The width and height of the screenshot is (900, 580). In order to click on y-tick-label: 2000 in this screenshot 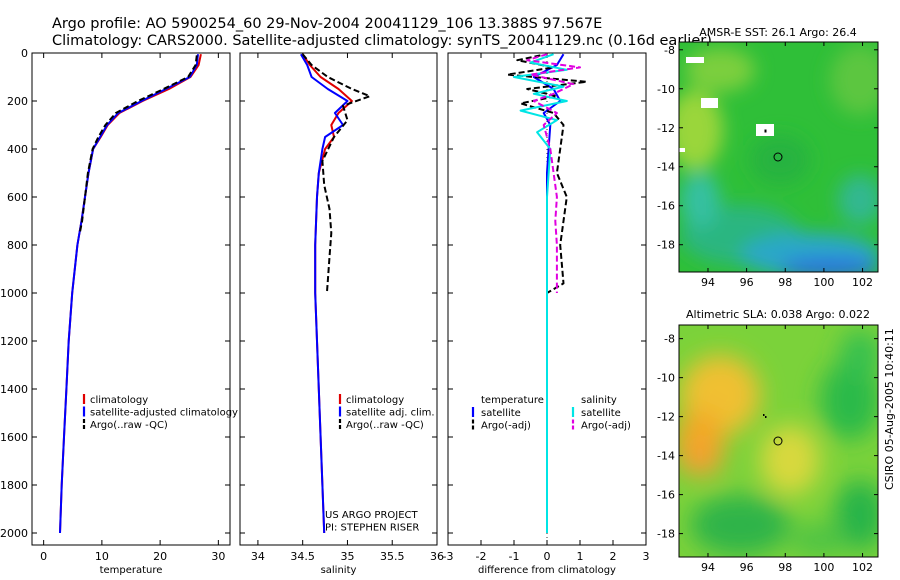, I will do `click(14, 533)`.